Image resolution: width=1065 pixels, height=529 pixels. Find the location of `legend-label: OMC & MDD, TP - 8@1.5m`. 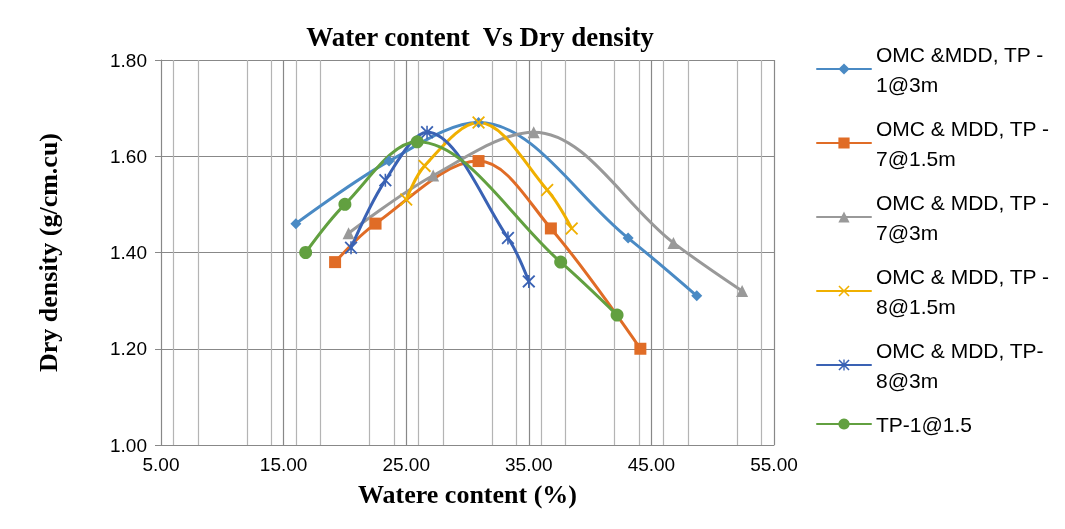

legend-label: OMC & MDD, TP - 8@1.5m is located at coordinates (965, 291).